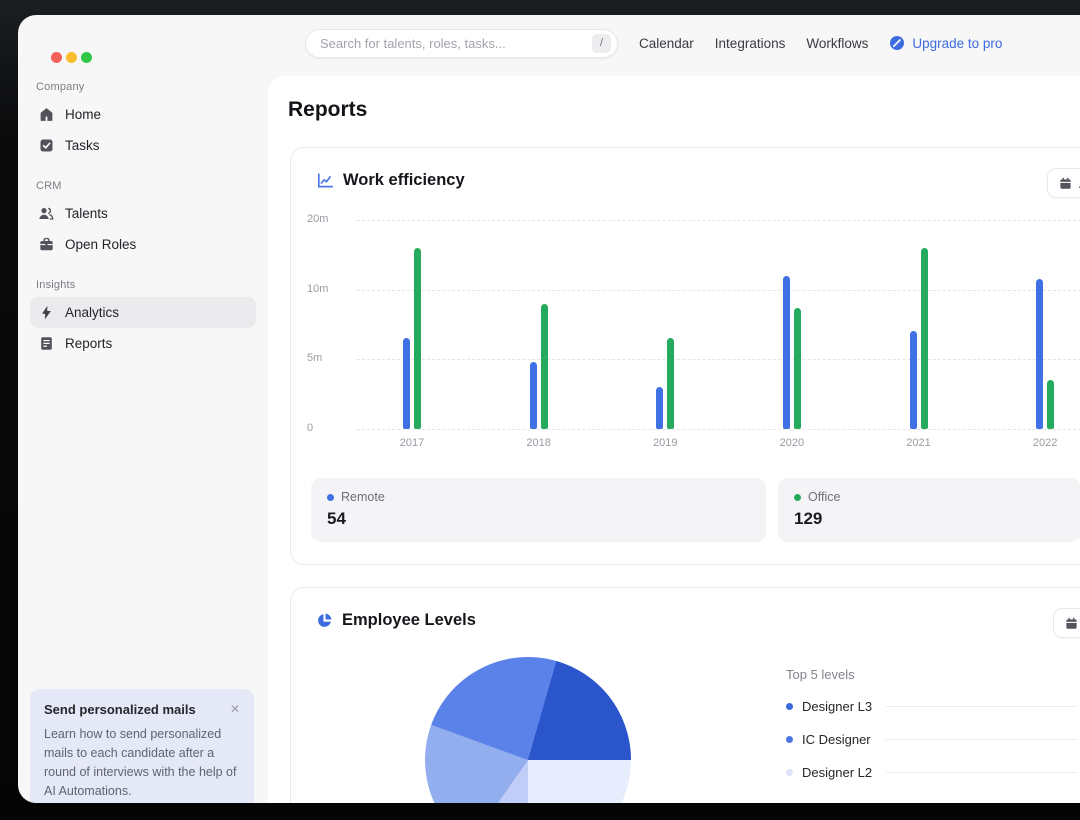 The image size is (1080, 820). Describe the element at coordinates (143, 312) in the screenshot. I see `sidebar-item-analytics: Analytics` at that location.